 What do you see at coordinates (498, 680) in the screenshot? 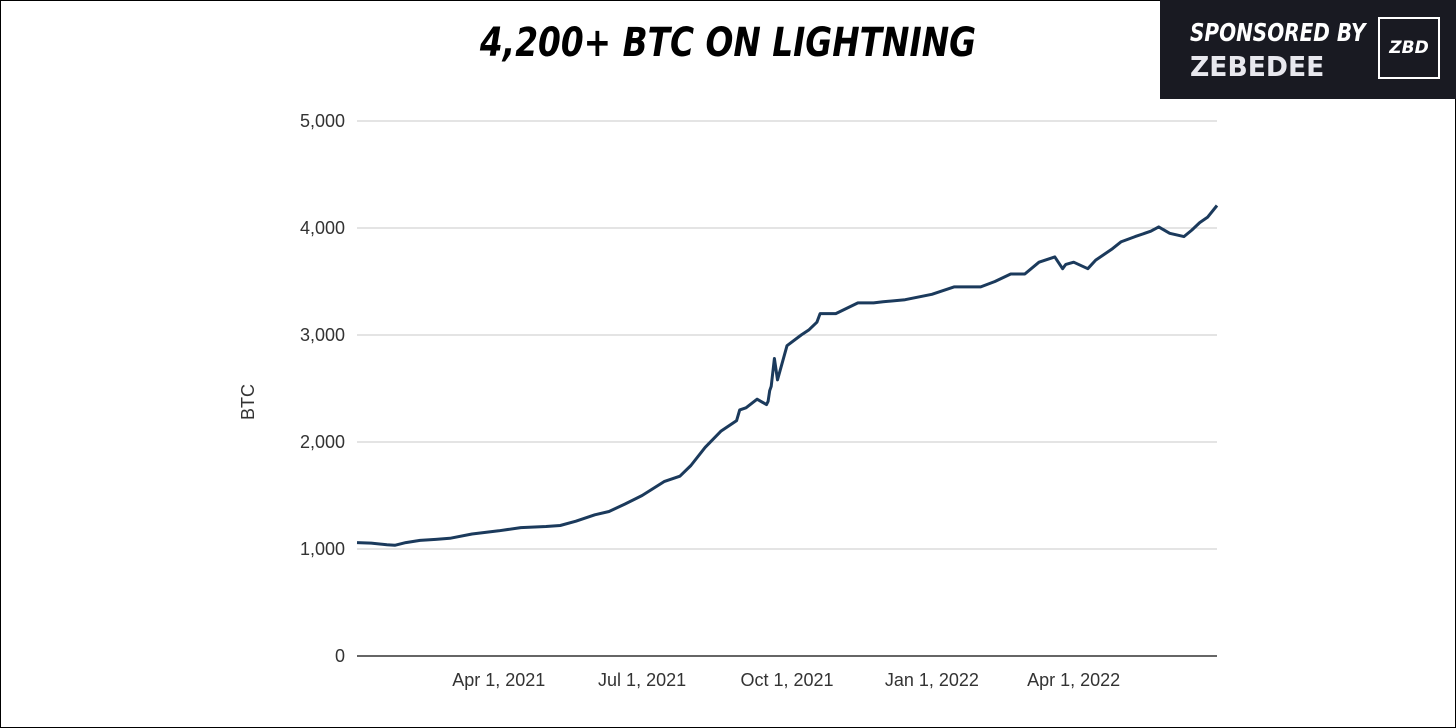
I see `x-tick-label: Apr 1, 2021` at bounding box center [498, 680].